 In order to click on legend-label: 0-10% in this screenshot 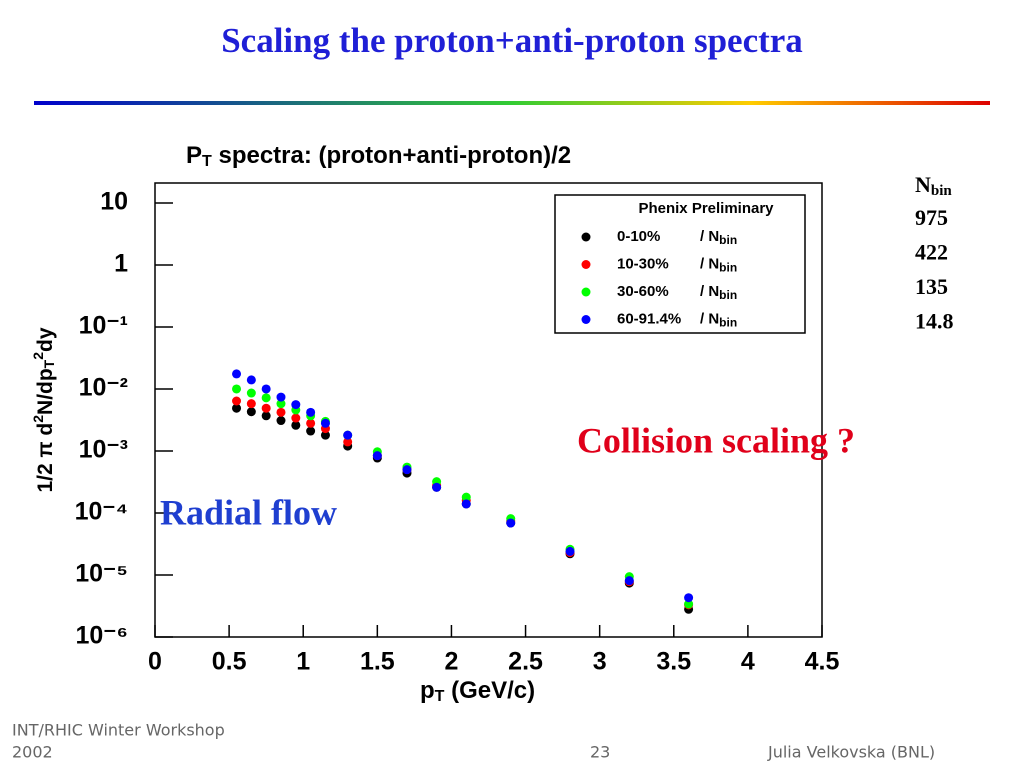, I will do `click(638, 236)`.